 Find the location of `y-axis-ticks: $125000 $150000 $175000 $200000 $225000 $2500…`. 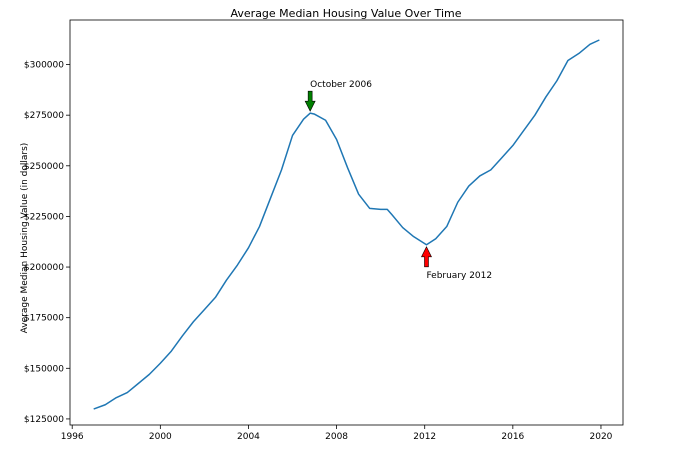

y-axis-ticks: $125000 $150000 $175000 $200000 $225000 $2500… is located at coordinates (47, 243).